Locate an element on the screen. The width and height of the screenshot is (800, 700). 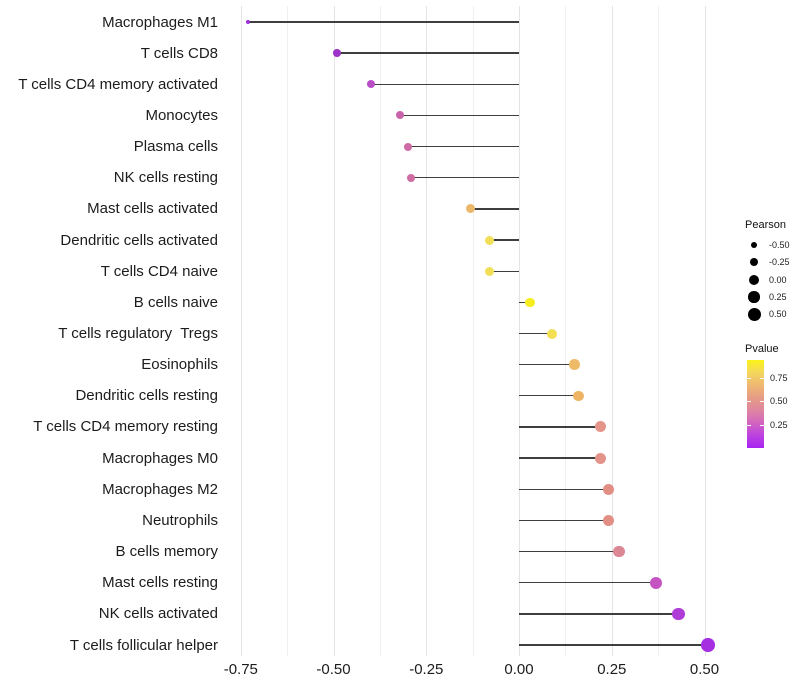
y-axis-label: B cells memory is located at coordinates (166, 552).